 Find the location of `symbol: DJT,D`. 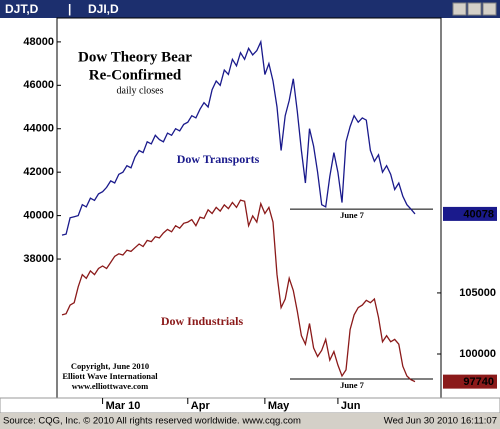

symbol: DJT,D is located at coordinates (22, 9).